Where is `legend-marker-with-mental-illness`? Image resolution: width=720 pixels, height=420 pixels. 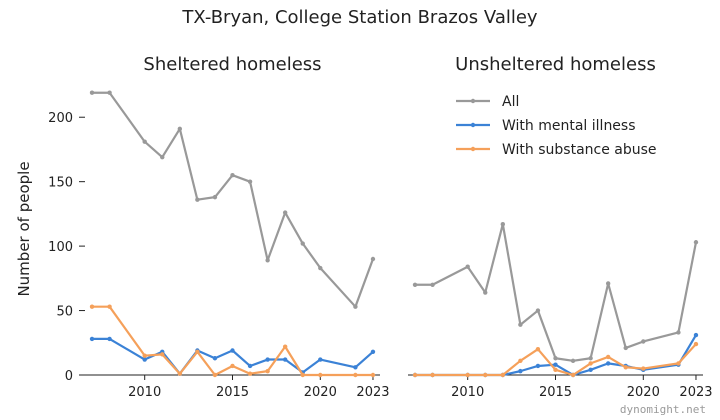 legend-marker-with-mental-illness is located at coordinates (473, 125).